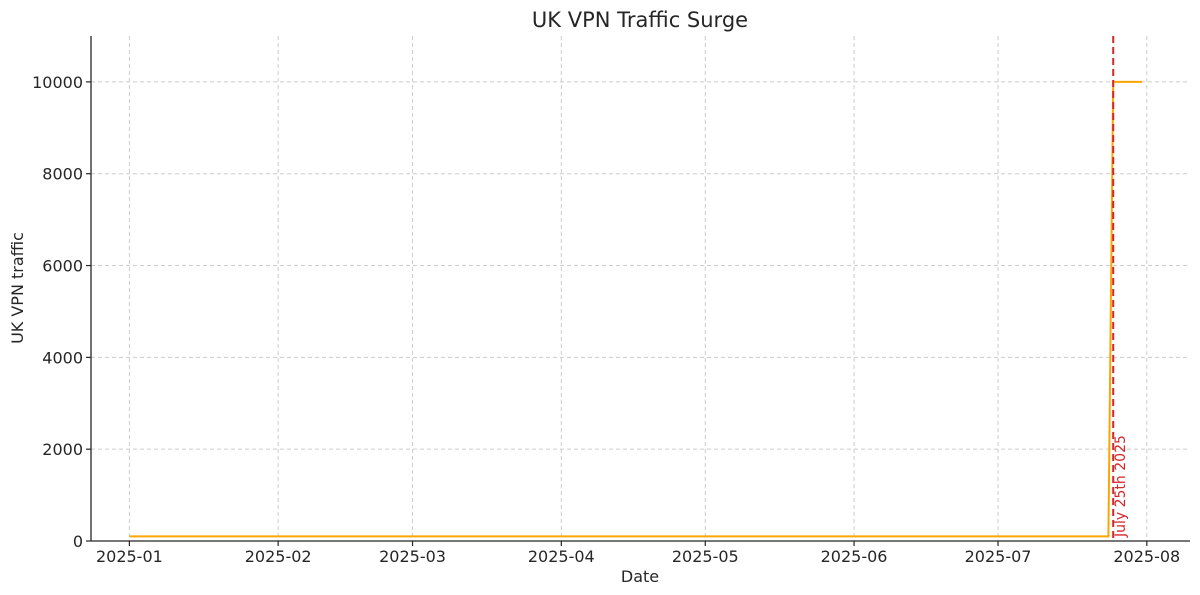 The image size is (1200, 595). What do you see at coordinates (62, 174) in the screenshot?
I see `y-tick-label: 8000` at bounding box center [62, 174].